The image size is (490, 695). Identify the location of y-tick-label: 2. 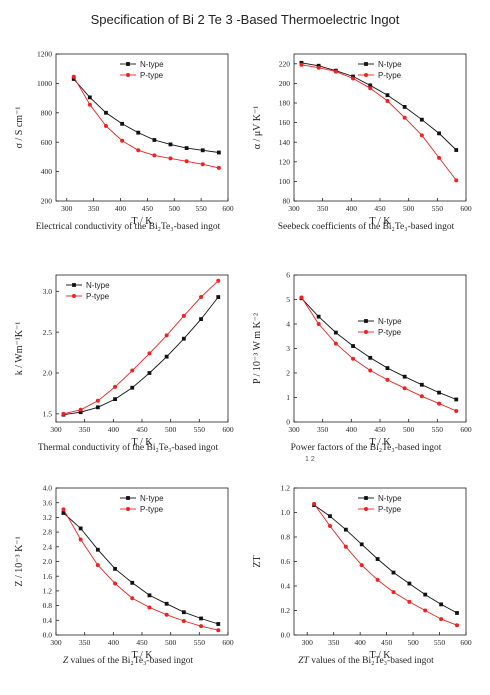
(288, 373).